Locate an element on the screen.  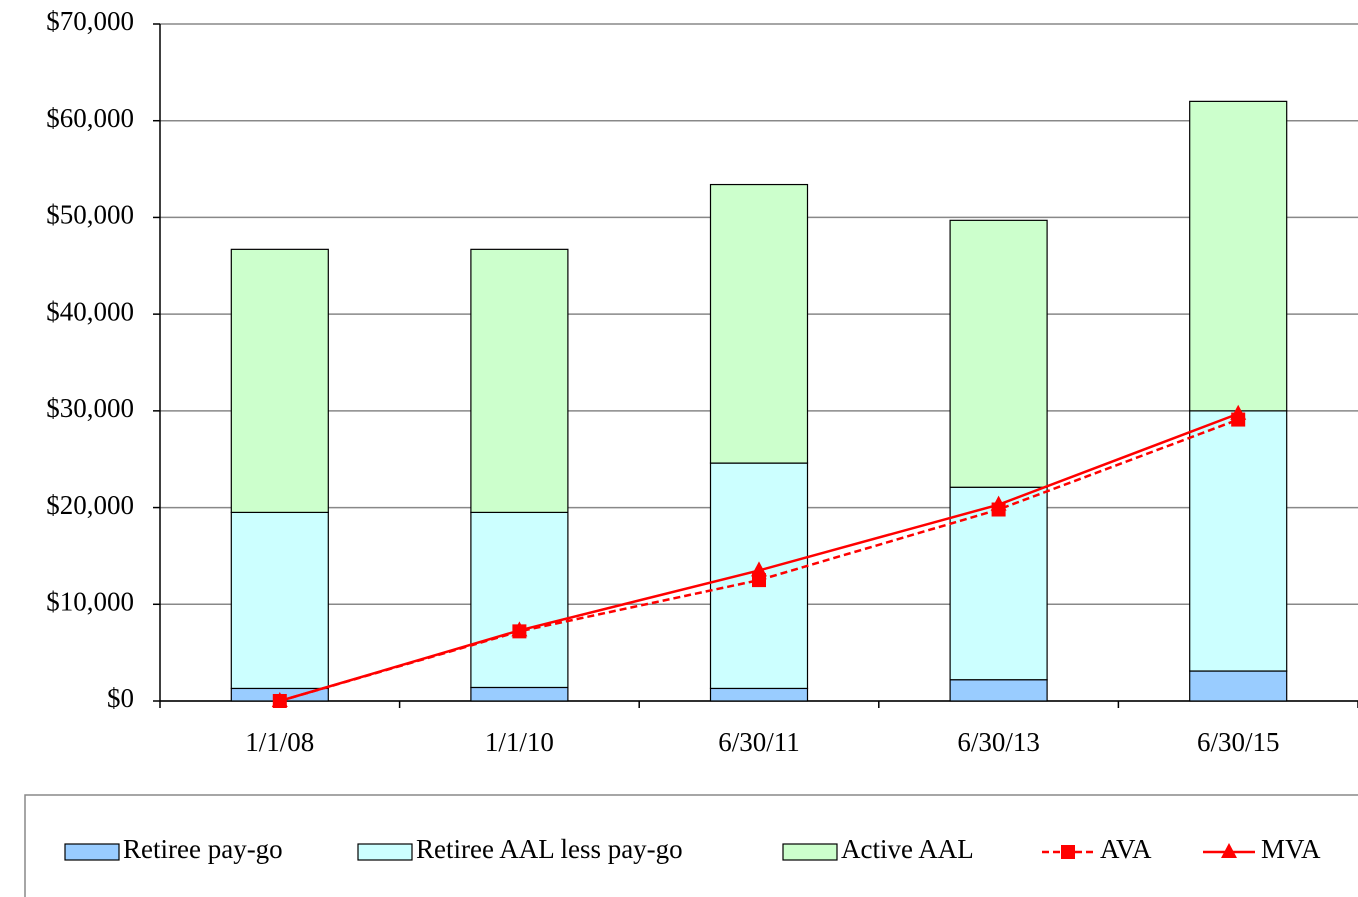
x-tick-label: 1/1/10 is located at coordinates (519, 742).